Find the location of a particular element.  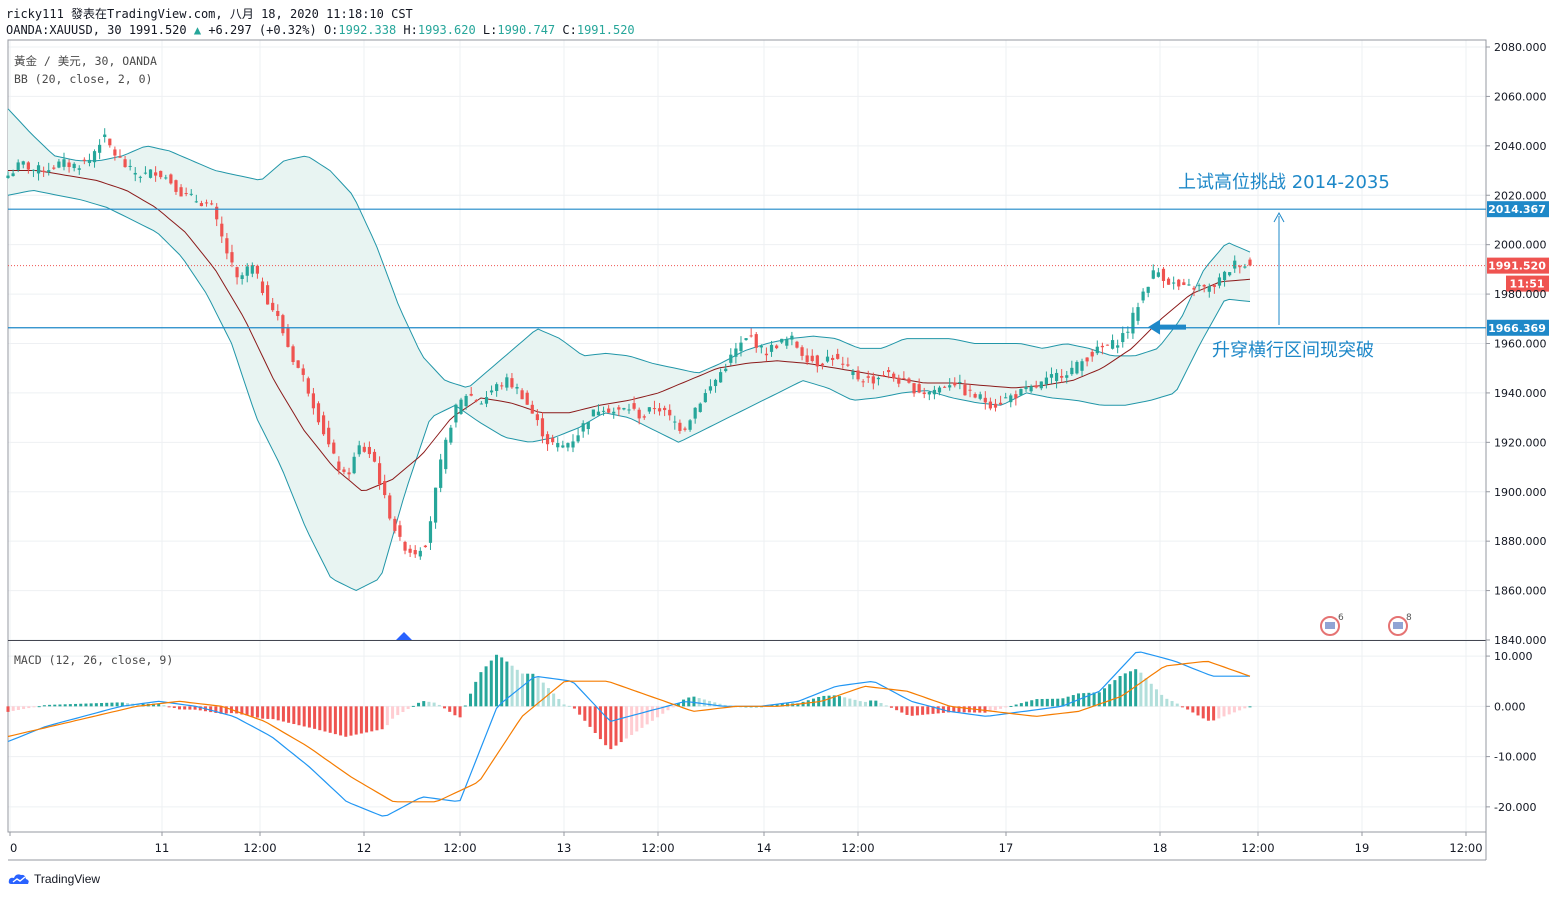

price-tick-label: 1980.000 is located at coordinates (1520, 294).